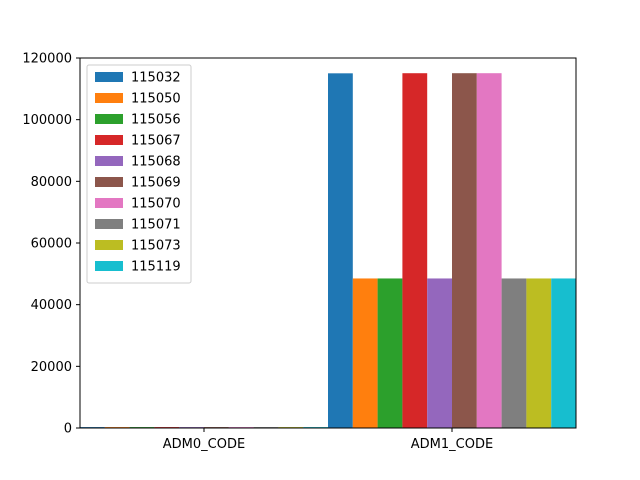  I want to click on bar-115067-adm1-code, so click(415, 251).